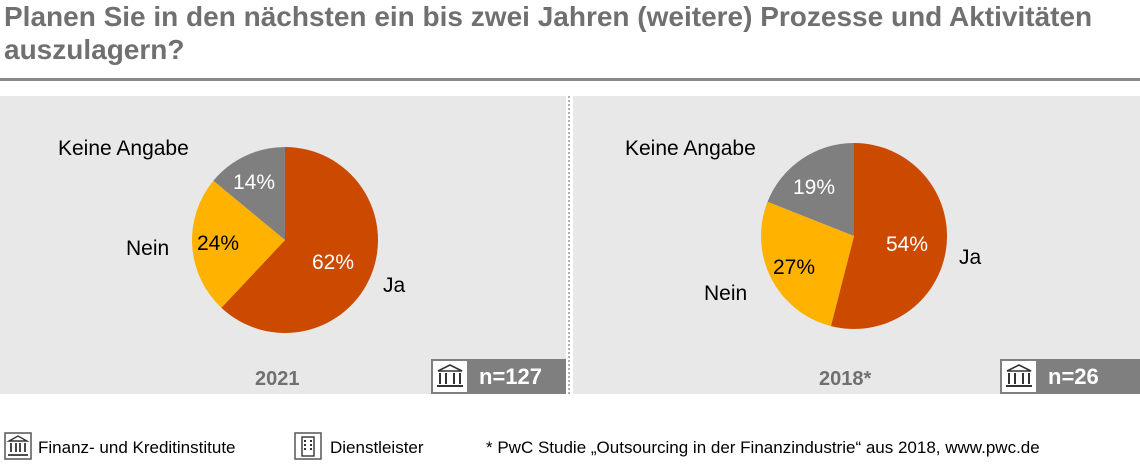 This screenshot has height=465, width=1140. Describe the element at coordinates (308, 448) in the screenshot. I see `office-building-icon` at that location.